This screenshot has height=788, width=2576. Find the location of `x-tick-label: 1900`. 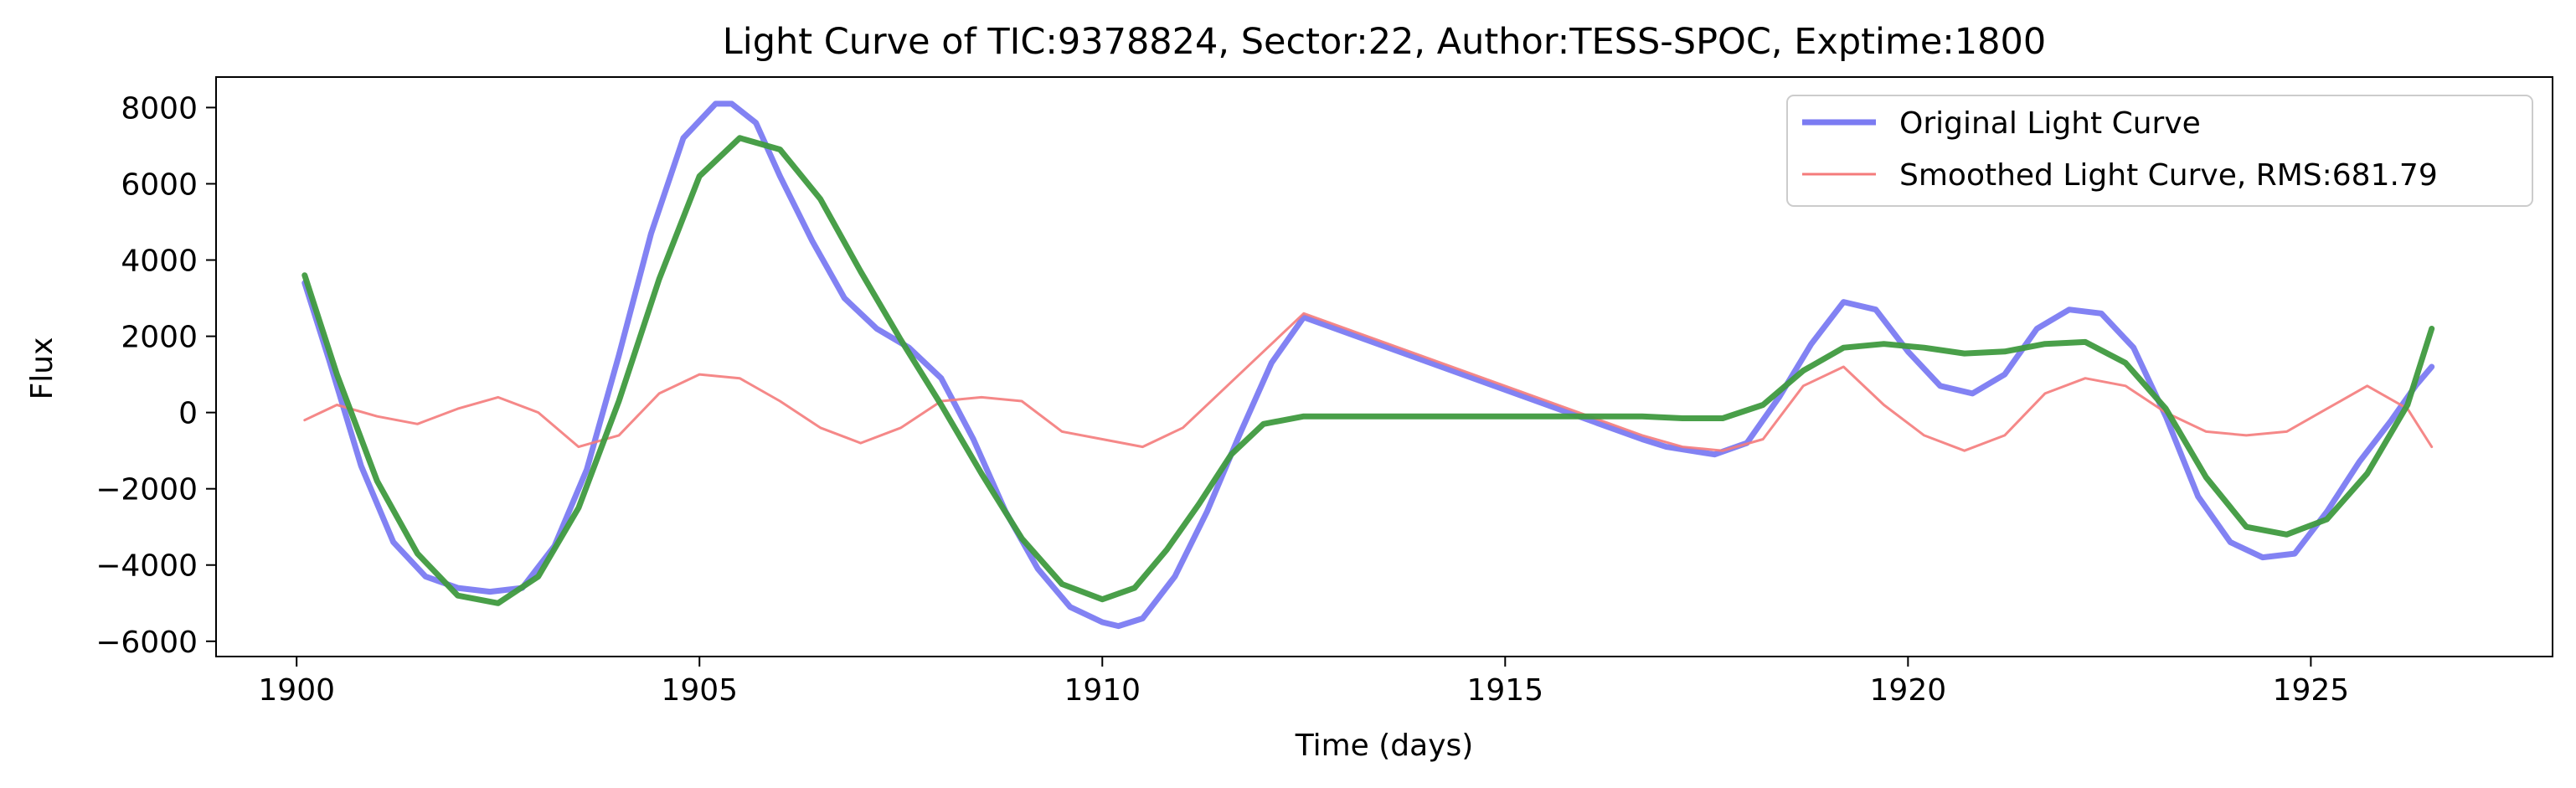

x-tick-label: 1900 is located at coordinates (296, 690).